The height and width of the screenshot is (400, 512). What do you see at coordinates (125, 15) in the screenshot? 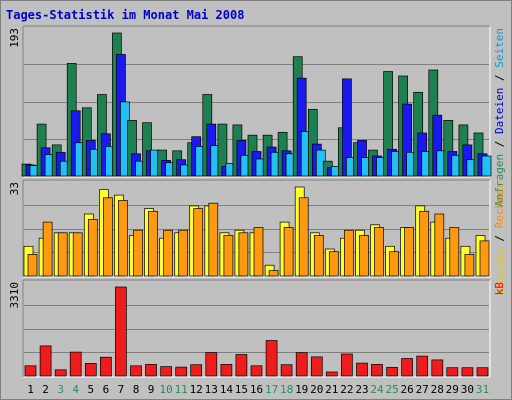
I see `chart-title: Tages-Statistik im Monat Mai 2008` at bounding box center [125, 15].